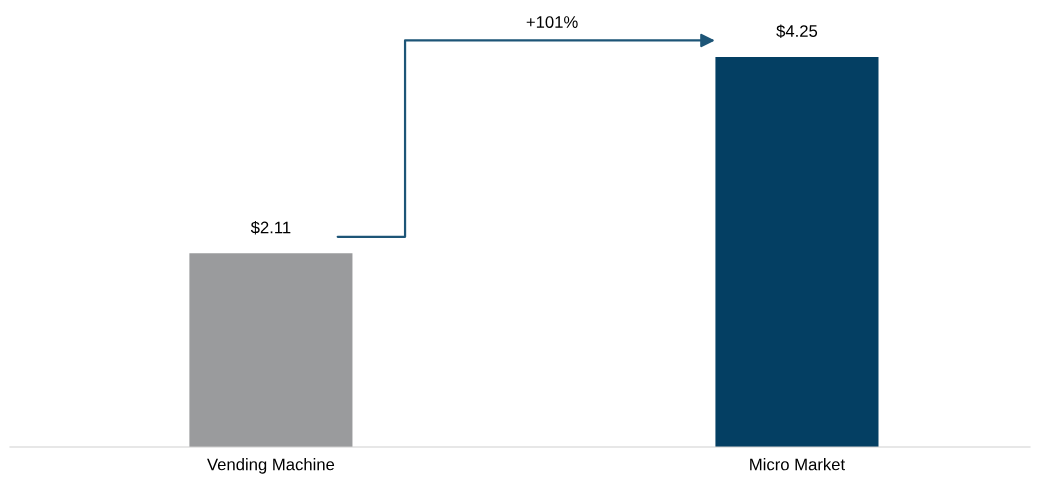 This screenshot has width=1037, height=485. What do you see at coordinates (271, 466) in the screenshot?
I see `x-tick-label: Vending Machine` at bounding box center [271, 466].